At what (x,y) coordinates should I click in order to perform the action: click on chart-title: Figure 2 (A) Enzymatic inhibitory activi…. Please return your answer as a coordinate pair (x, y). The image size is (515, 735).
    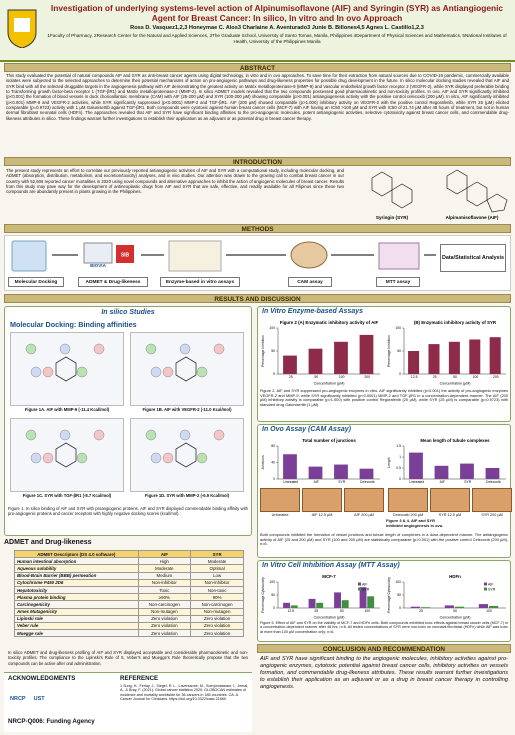
    Looking at the image, I should click on (329, 322).